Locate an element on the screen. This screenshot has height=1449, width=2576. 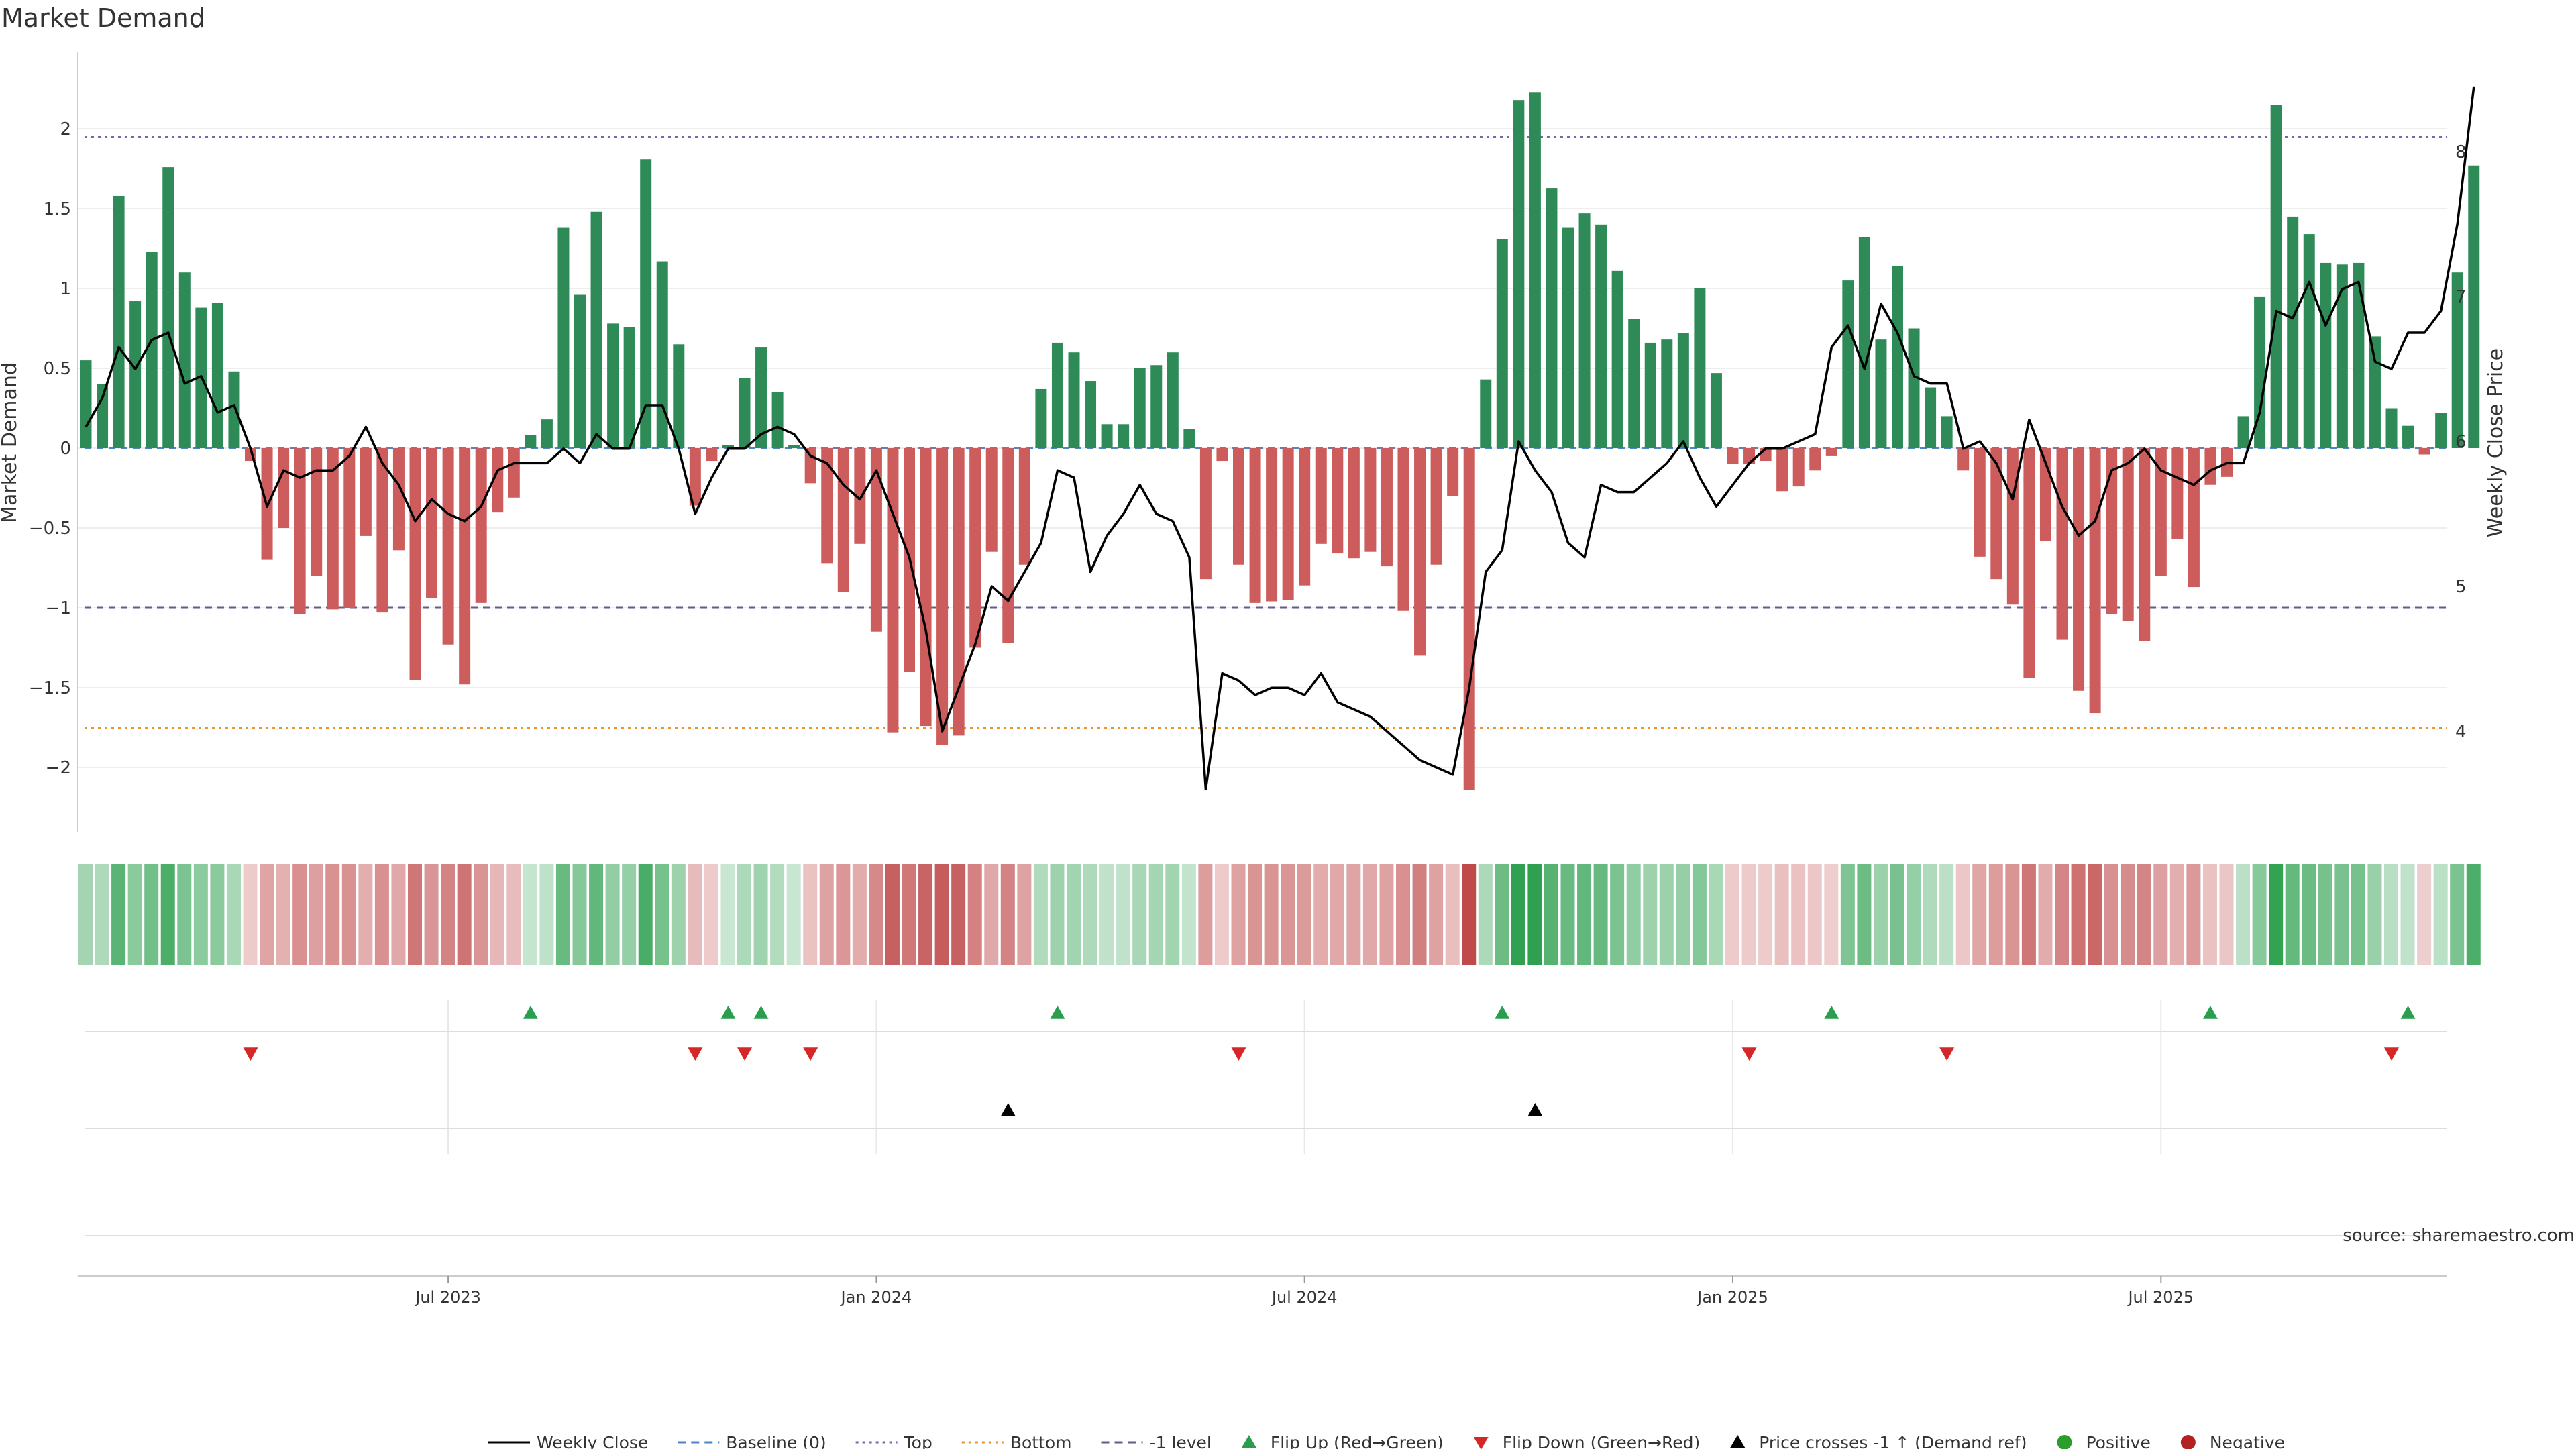
legend-label: -1 level is located at coordinates (1181, 1441).